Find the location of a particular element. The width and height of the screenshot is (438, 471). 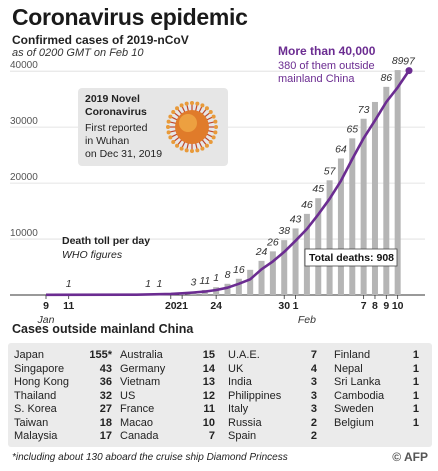

country-name: Italy is located at coordinates (238, 409).